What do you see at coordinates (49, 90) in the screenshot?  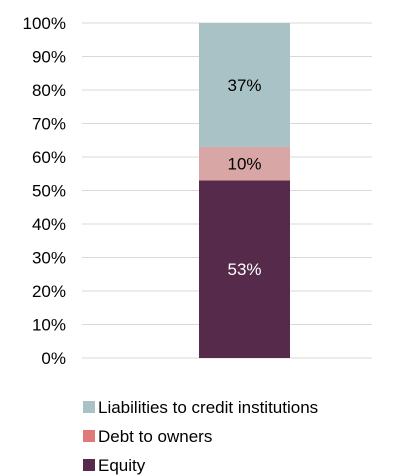 I see `y-tick-label-8: 80%` at bounding box center [49, 90].